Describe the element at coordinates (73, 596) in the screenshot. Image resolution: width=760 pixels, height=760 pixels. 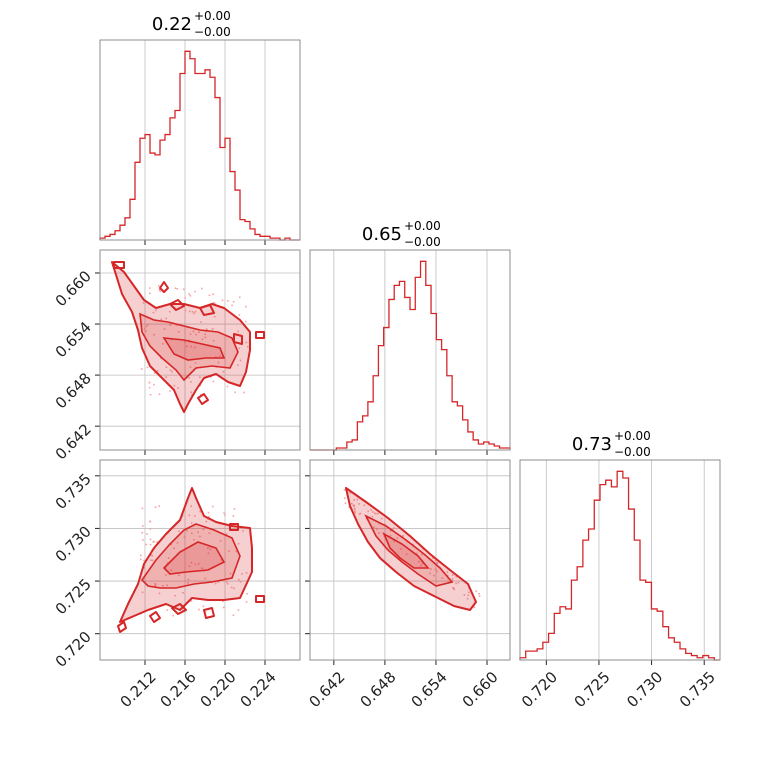
I see `y-tick-label: 0.725` at that location.